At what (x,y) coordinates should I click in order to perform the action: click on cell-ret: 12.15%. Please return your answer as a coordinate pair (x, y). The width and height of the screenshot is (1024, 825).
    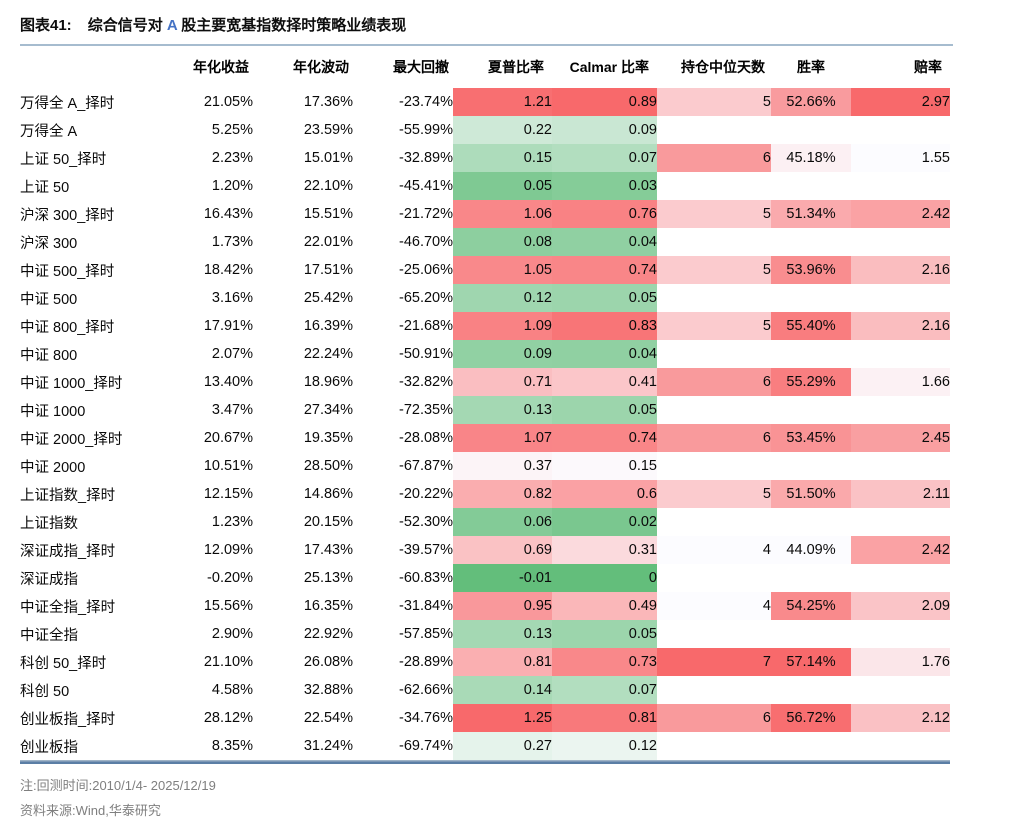
    Looking at the image, I should click on (228, 494).